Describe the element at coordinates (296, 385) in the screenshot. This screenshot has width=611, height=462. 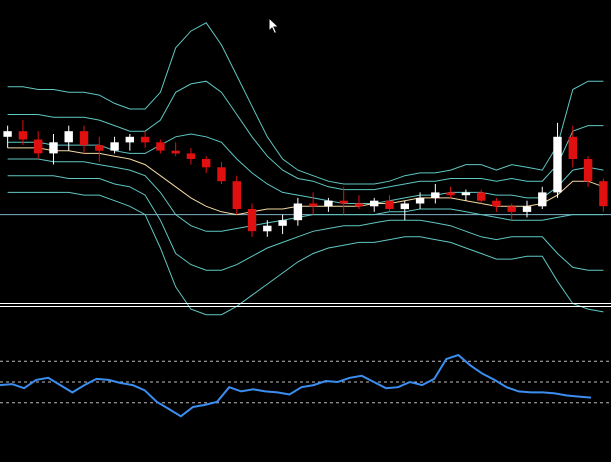
I see `oscillator-line` at that location.